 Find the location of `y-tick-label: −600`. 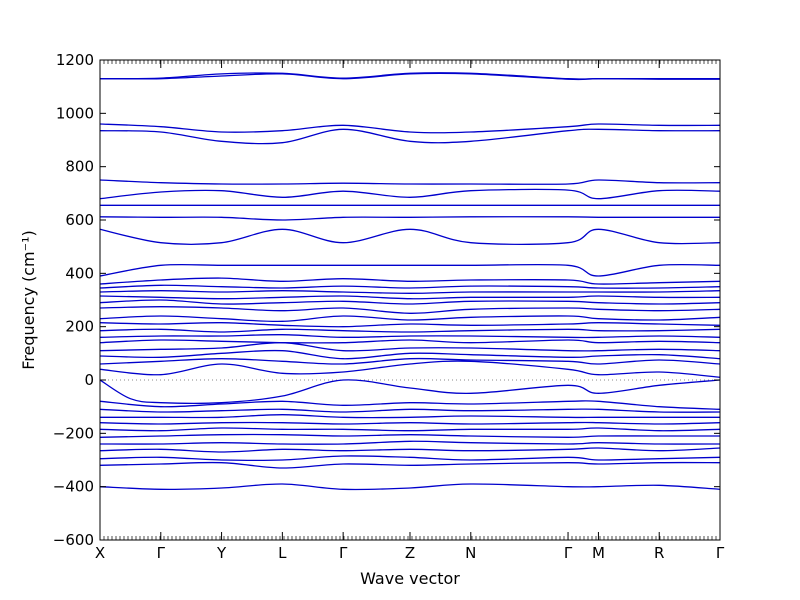

y-tick-label: −600 is located at coordinates (73, 540).